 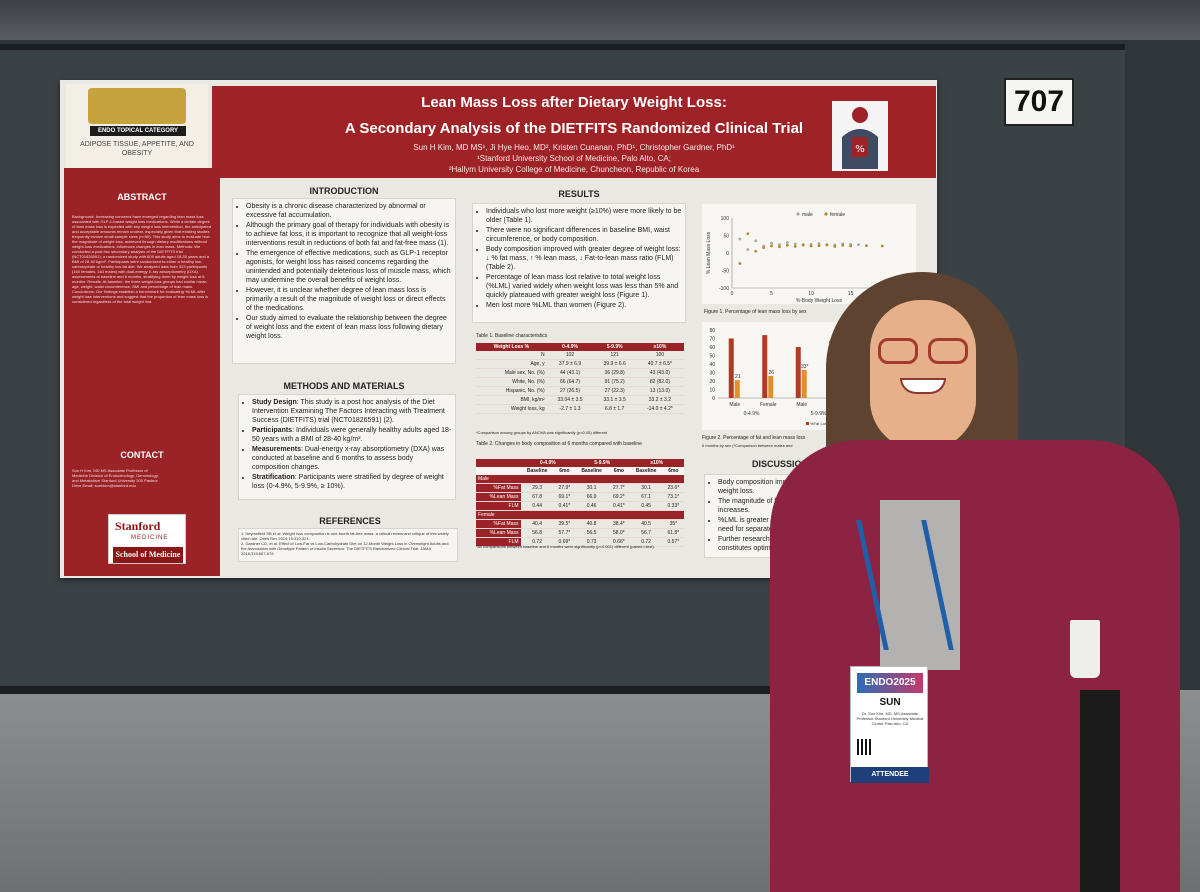 I want to click on y-tick-label: 30, so click(x=712, y=374).